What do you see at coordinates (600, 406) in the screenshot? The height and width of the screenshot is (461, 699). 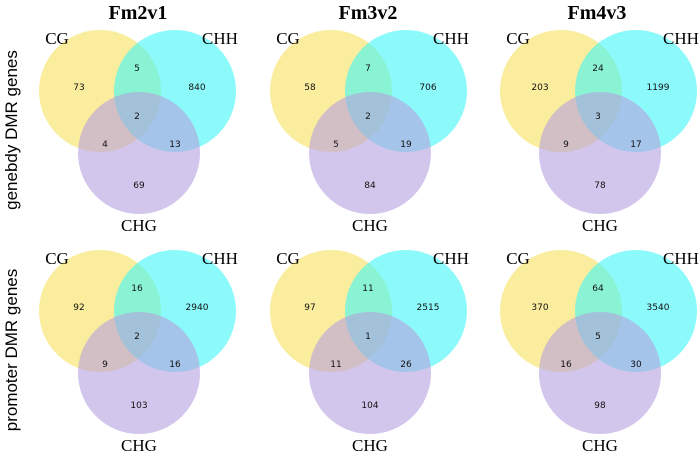 I see `count-only-c: 98` at bounding box center [600, 406].